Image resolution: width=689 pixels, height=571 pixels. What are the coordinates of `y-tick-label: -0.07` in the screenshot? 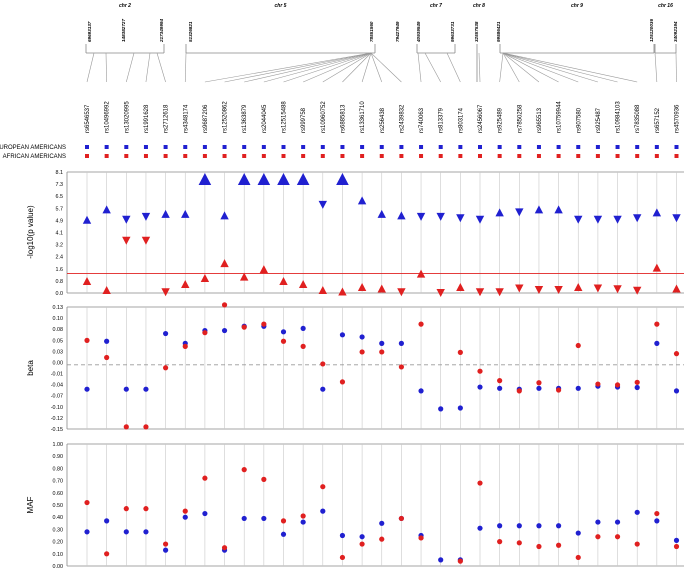 It's located at (57, 397).